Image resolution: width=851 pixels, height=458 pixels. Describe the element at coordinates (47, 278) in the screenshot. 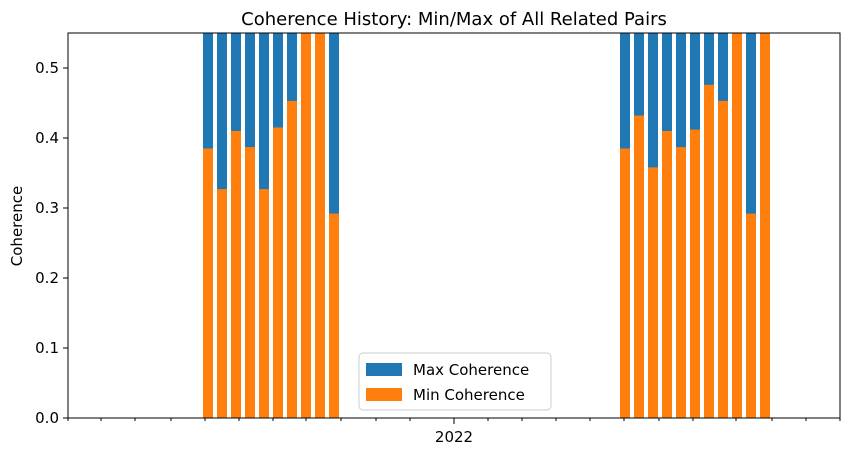

I see `y-tick-label: 0.2` at that location.